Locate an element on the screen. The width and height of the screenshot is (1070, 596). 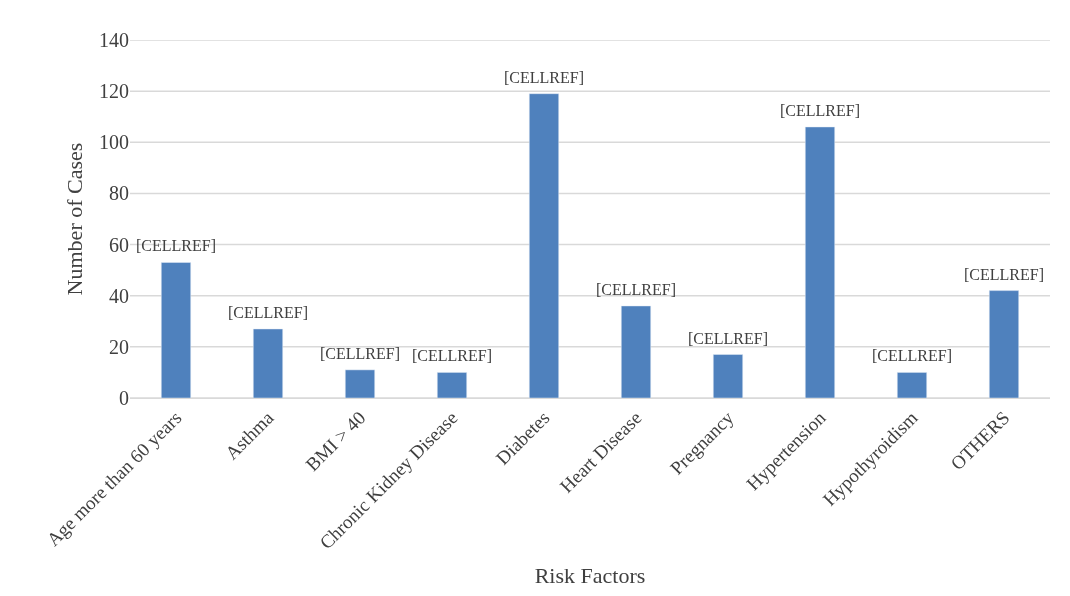
y-tick-label: 40 is located at coordinates (119, 295).